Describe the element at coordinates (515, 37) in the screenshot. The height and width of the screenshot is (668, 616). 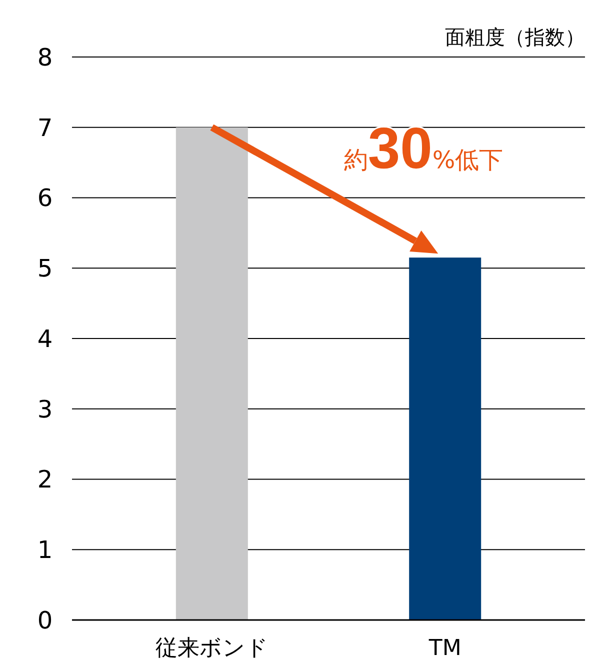
I see `y-axis-title: 面粗度（指数）` at that location.